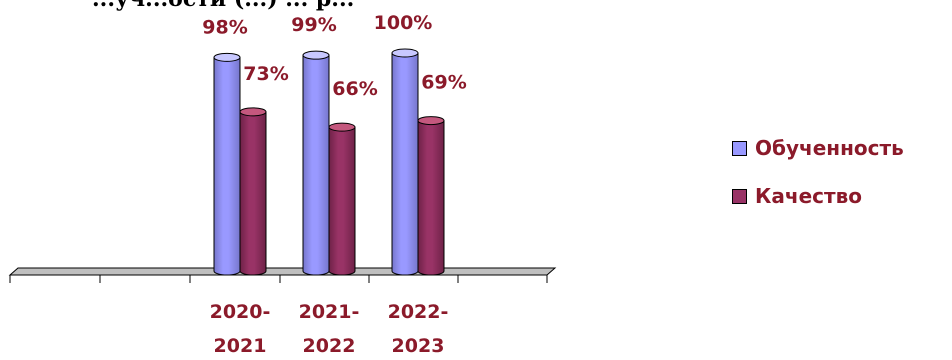 Image resolution: width=952 pixels, height=360 pixels. Describe the element at coordinates (354, 89) in the screenshot. I see `data-label-kachestvo-1: 66%` at that location.